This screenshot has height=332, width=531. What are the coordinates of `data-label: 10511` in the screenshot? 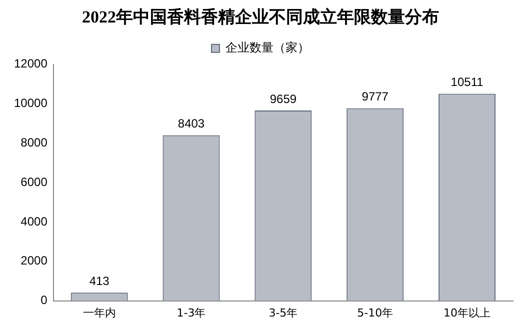 It's located at (467, 82).